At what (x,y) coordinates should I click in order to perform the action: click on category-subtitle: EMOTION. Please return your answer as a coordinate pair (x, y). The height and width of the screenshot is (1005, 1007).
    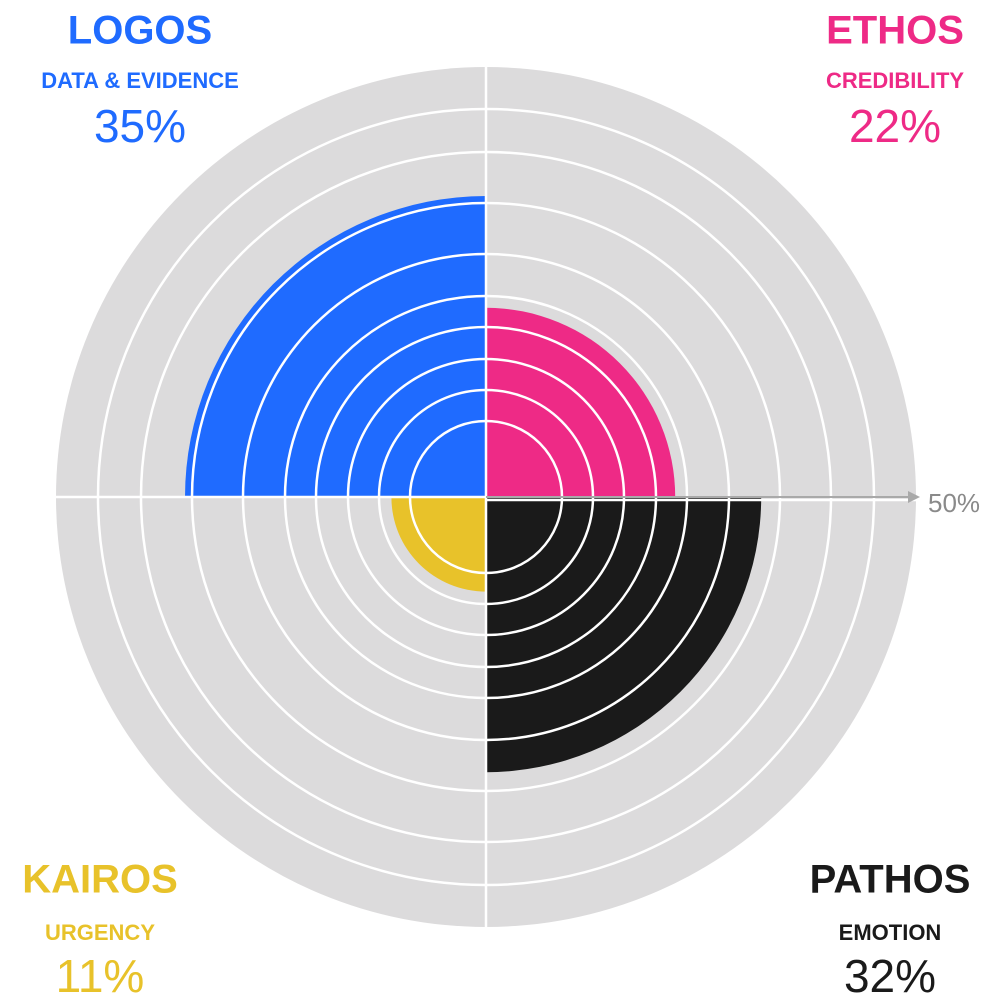
    Looking at the image, I should click on (890, 932).